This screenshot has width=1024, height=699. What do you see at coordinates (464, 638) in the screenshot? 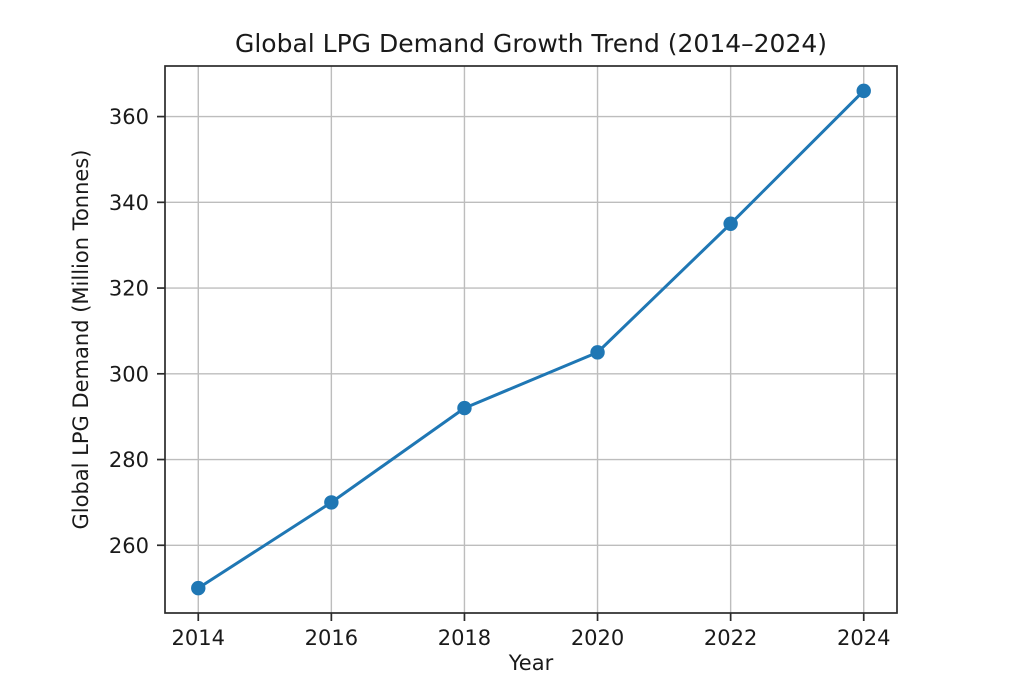
I see `x-tick-label: 2018` at bounding box center [464, 638].